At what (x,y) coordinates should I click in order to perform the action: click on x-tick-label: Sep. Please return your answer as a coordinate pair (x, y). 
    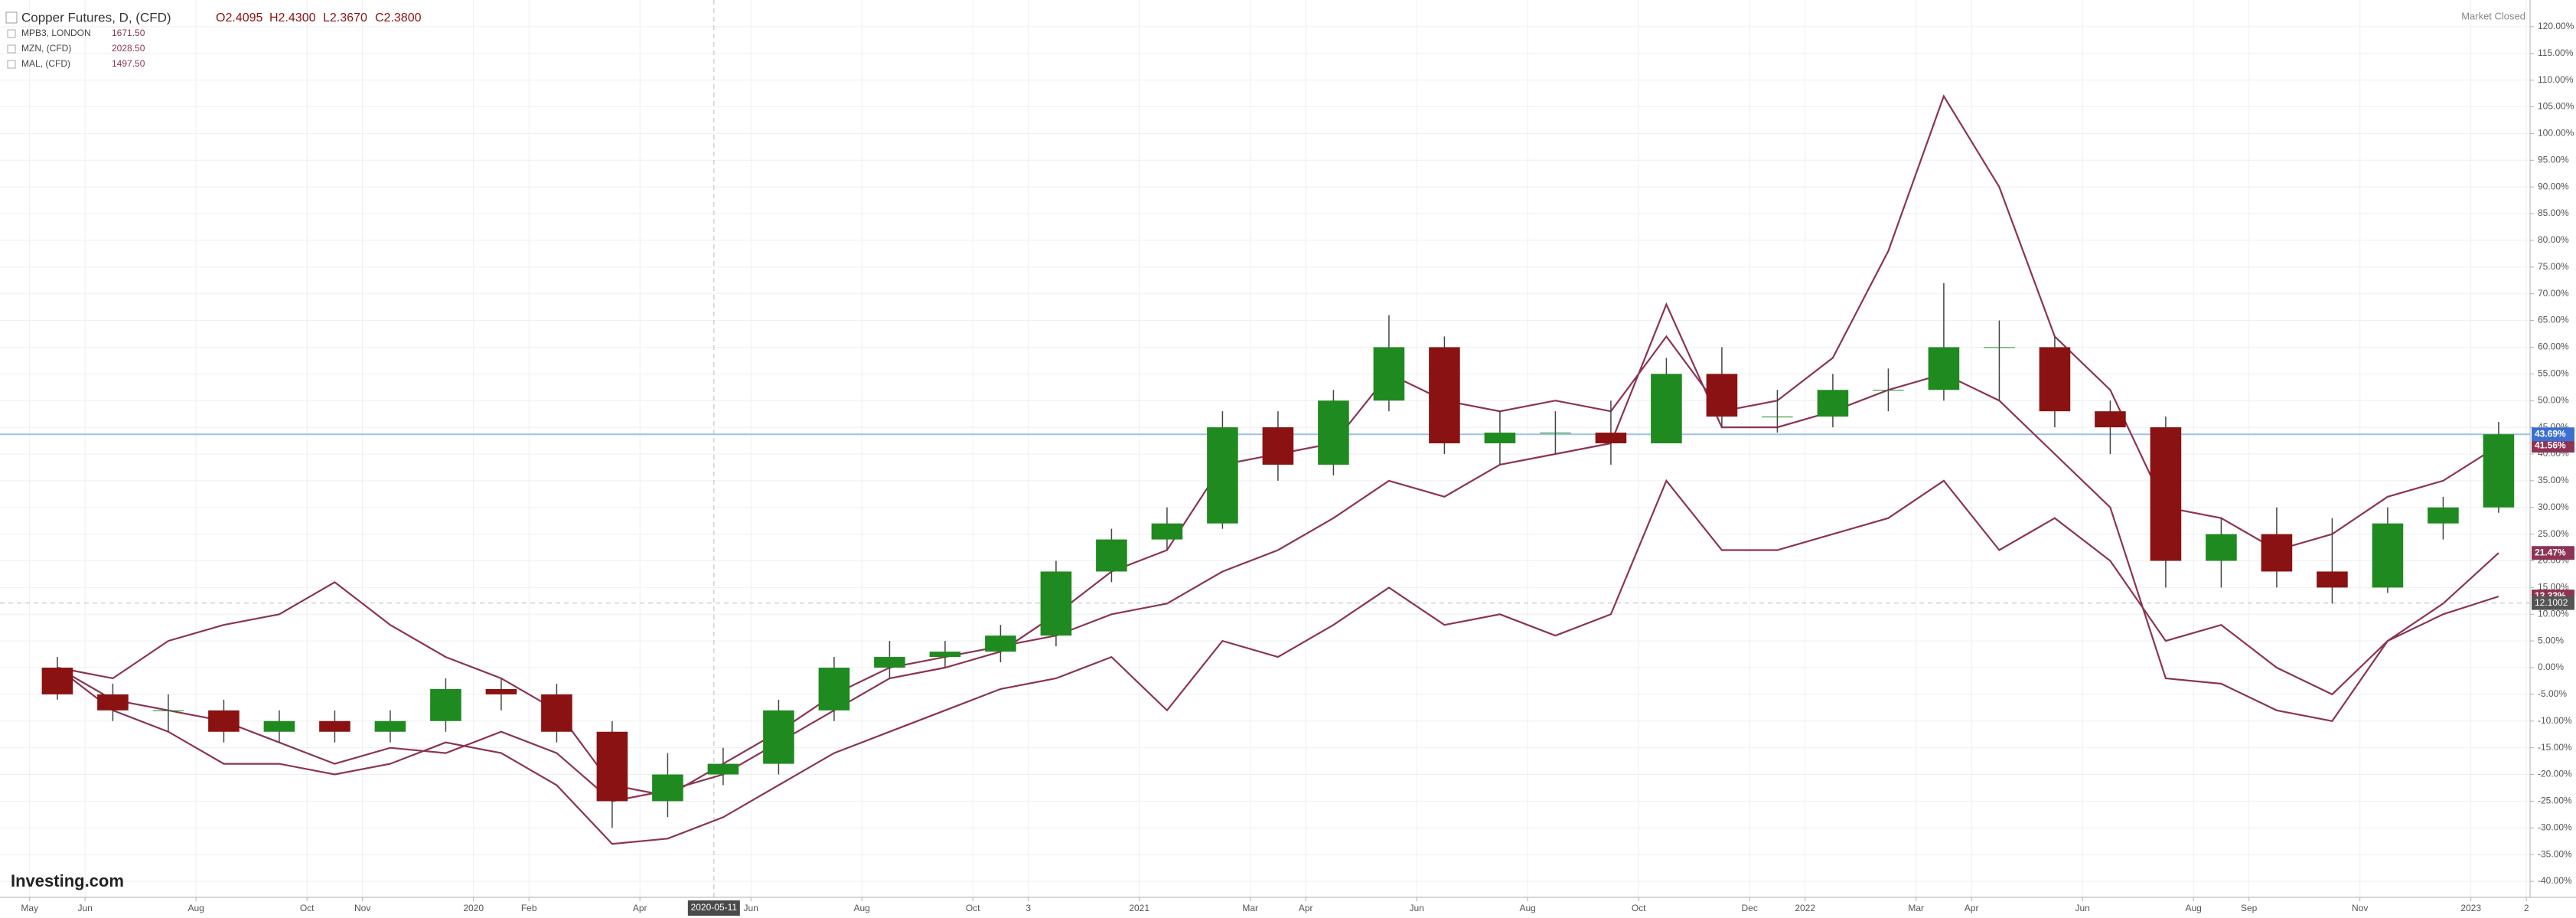
    Looking at the image, I should click on (2249, 908).